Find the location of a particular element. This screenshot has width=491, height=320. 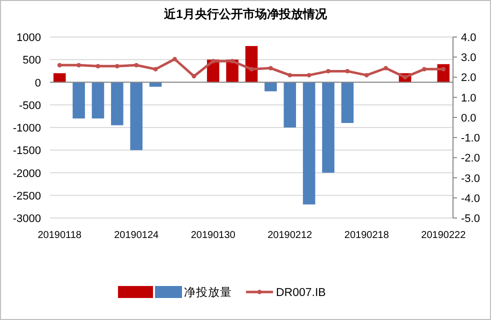

y-tick-label: -3000 is located at coordinates (26, 219).